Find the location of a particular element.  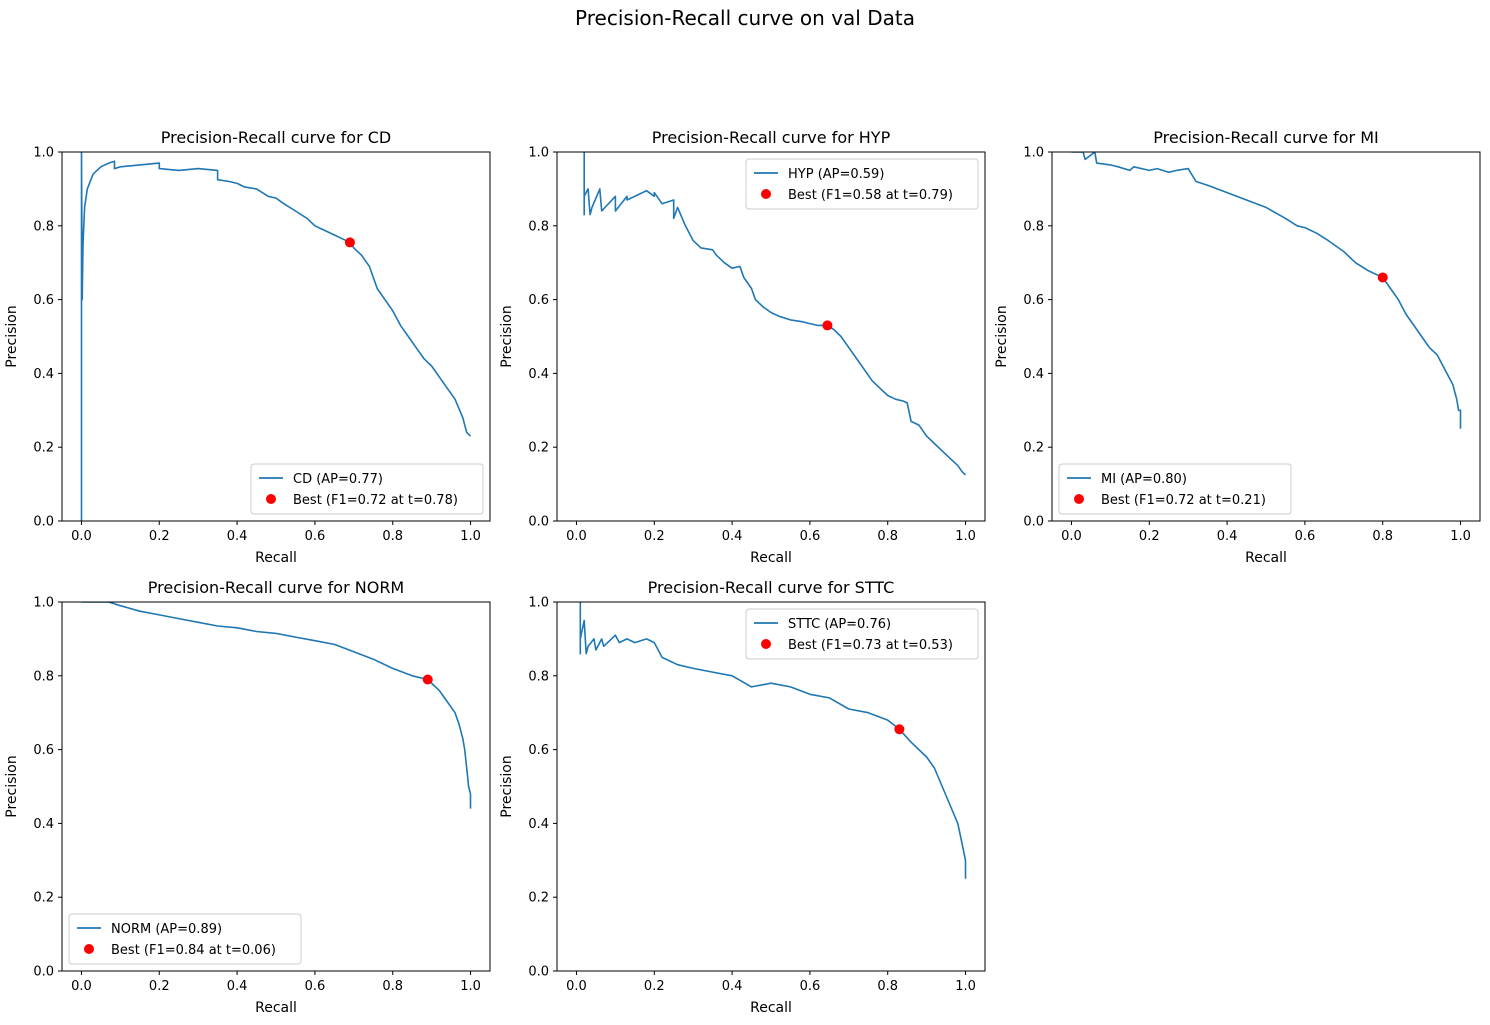

legend-entry-label: HYP (AP=0.59) is located at coordinates (836, 174).